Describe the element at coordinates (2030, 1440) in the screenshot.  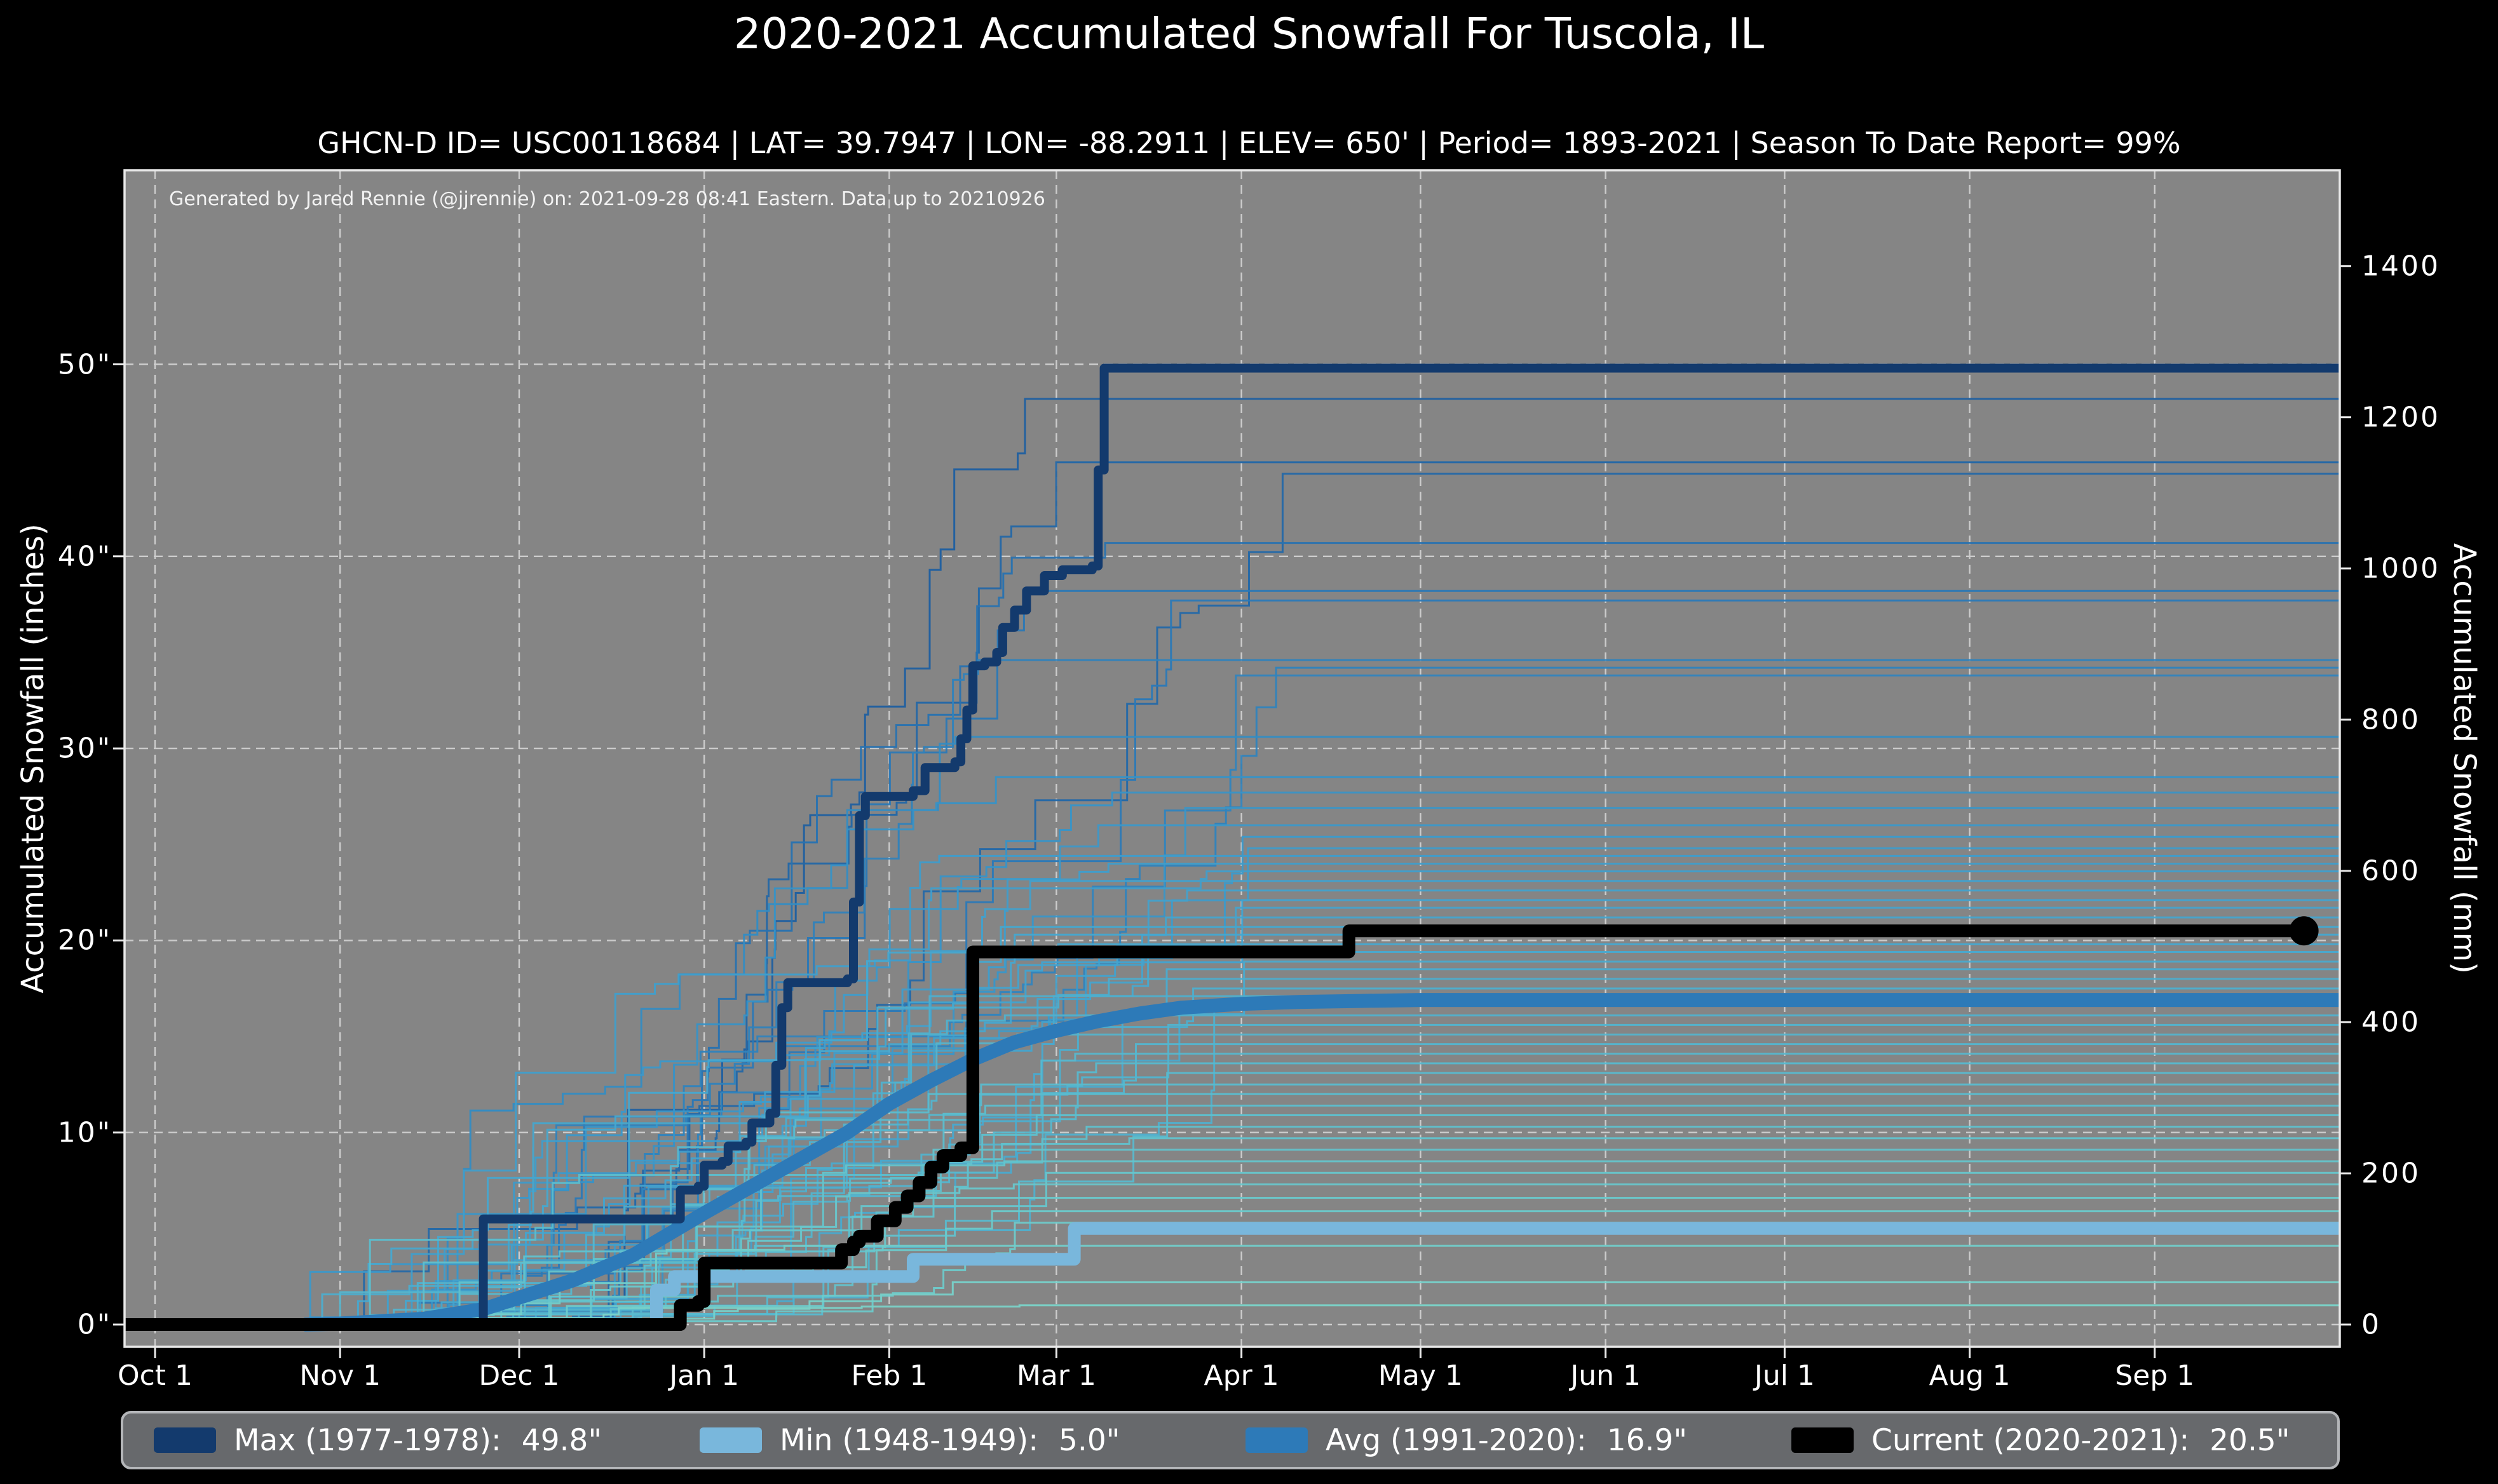
I see `legend-label: Current (2020-2021):` at that location.